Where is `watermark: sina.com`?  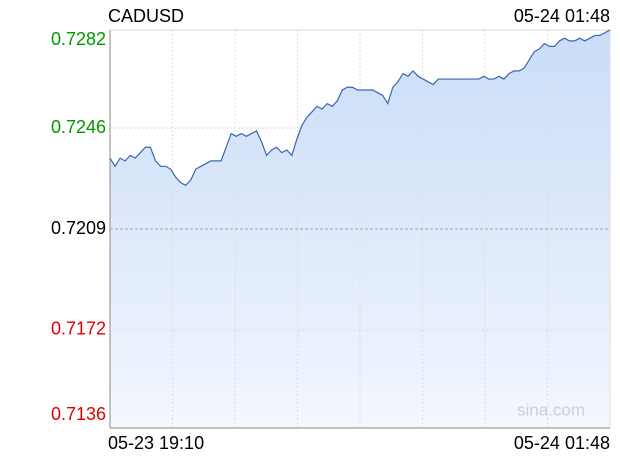 watermark: sina.com is located at coordinates (551, 409).